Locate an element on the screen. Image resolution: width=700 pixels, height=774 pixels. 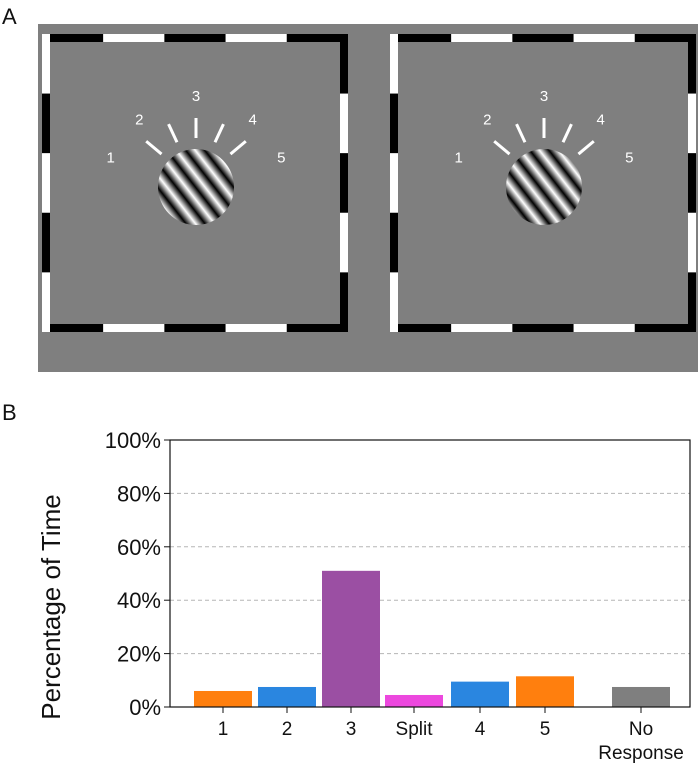
x-ticks: 1 2 3 Split 4 5 No Response is located at coordinates (451, 735).